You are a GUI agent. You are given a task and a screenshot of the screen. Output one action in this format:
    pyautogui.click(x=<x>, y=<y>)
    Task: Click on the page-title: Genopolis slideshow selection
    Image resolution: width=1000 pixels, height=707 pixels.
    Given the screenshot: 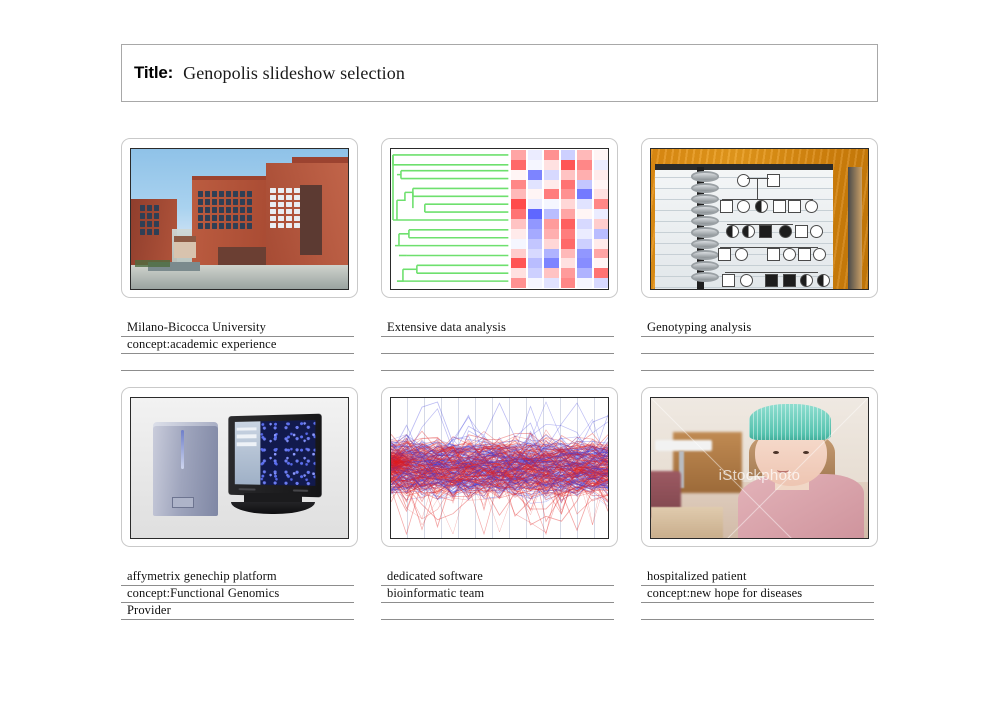 What is the action you would take?
    pyautogui.click(x=294, y=72)
    